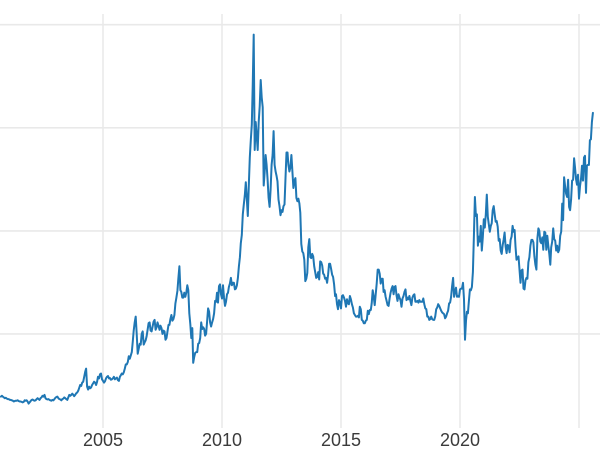 This screenshot has height=450, width=600. I want to click on x-tick-label-2020: 2020, so click(460, 440).